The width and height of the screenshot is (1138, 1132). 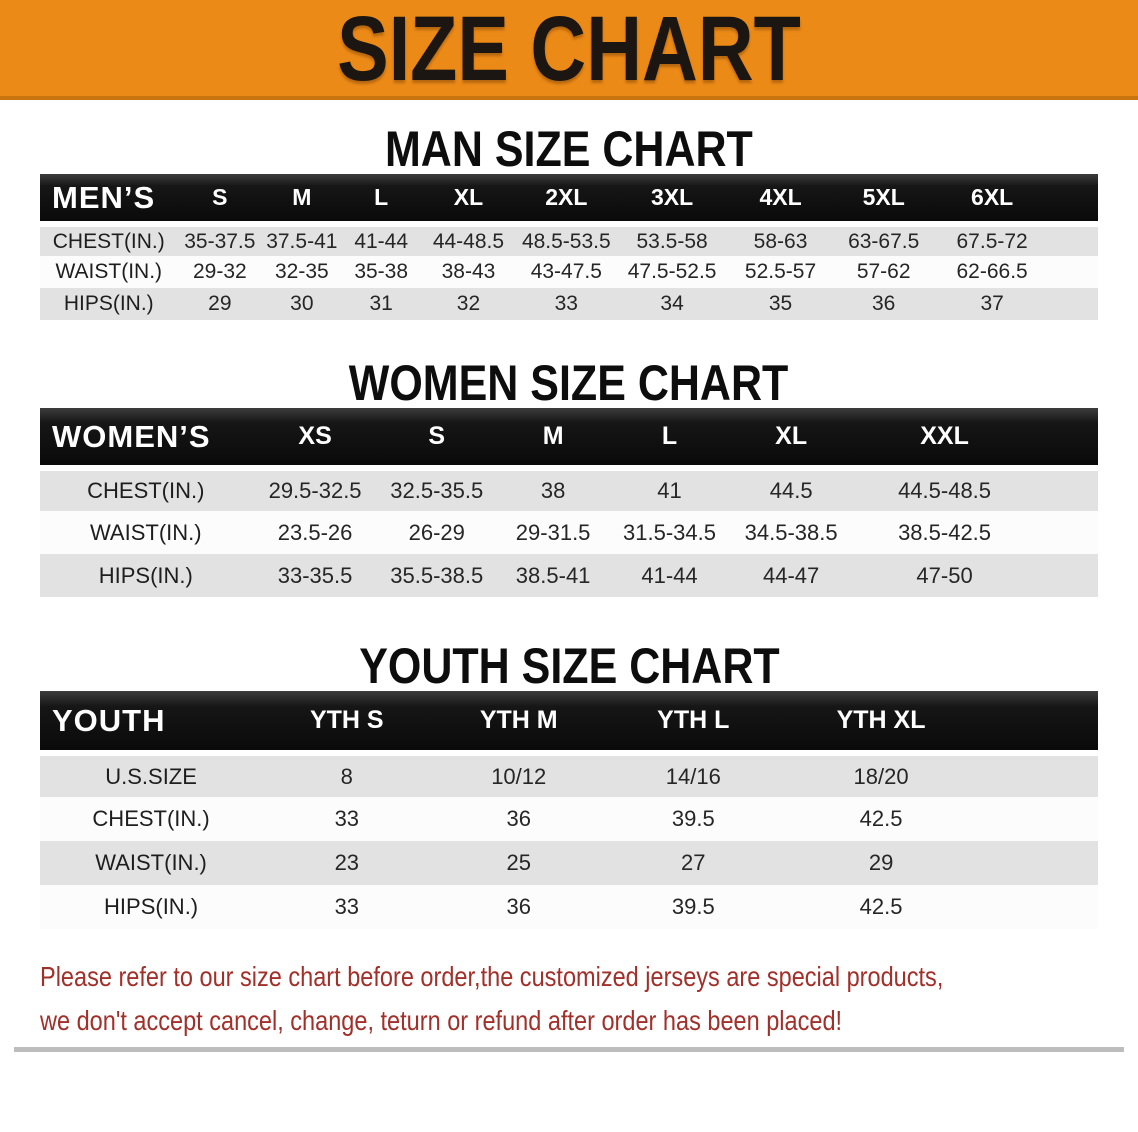 I want to click on cell: 44-48.5, so click(x=468, y=240).